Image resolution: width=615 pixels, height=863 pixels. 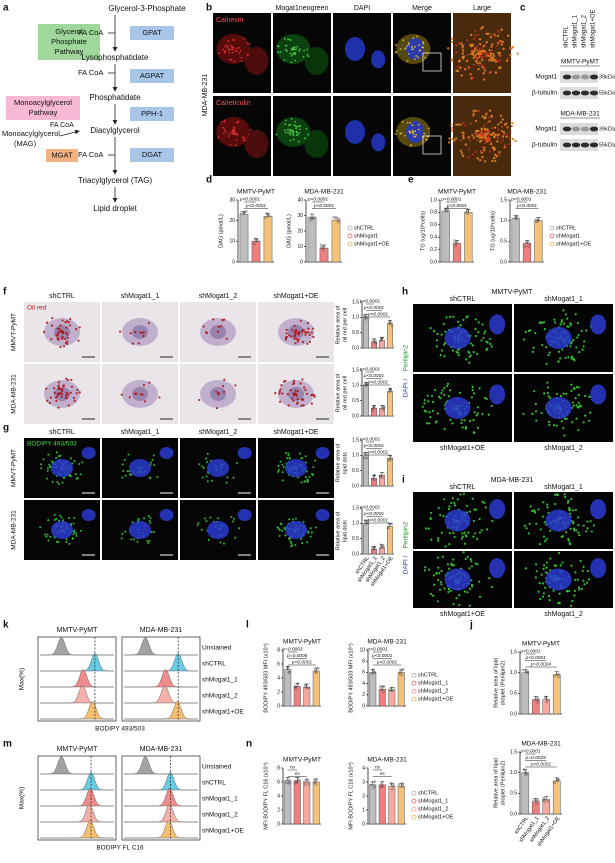 I want to click on label: MDA-MB-231, so click(x=14, y=394).